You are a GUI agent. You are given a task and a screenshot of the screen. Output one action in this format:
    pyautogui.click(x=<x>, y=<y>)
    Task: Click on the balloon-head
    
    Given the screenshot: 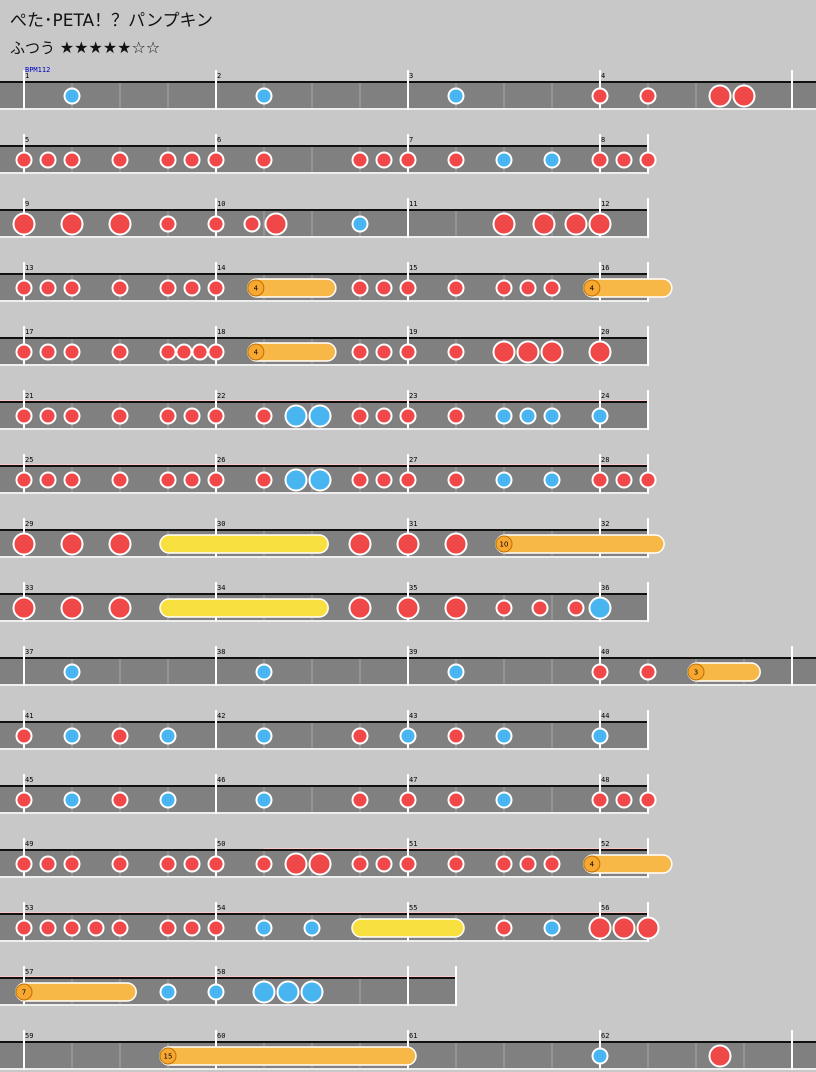 What is the action you would take?
    pyautogui.click(x=592, y=288)
    